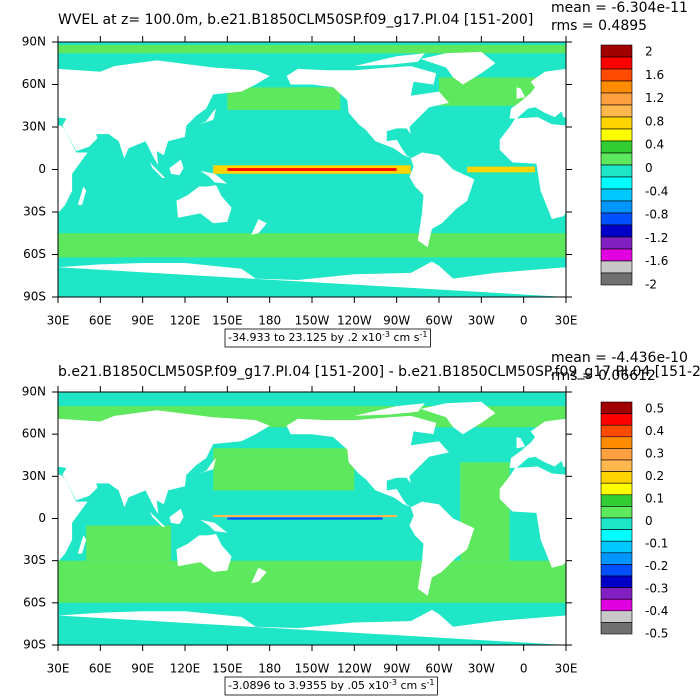 The width and height of the screenshot is (700, 700). Describe the element at coordinates (481, 321) in the screenshot. I see `x-tick-label: 30W` at that location.